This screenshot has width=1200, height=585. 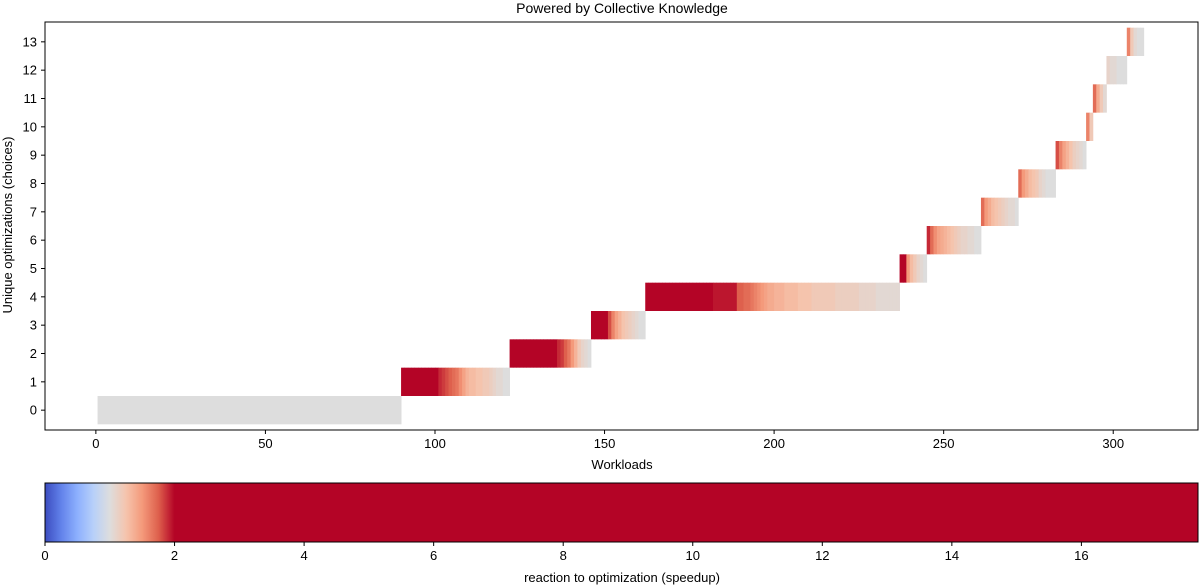 I want to click on chart-title: Powered by Collective Knowledge, so click(x=622, y=8).